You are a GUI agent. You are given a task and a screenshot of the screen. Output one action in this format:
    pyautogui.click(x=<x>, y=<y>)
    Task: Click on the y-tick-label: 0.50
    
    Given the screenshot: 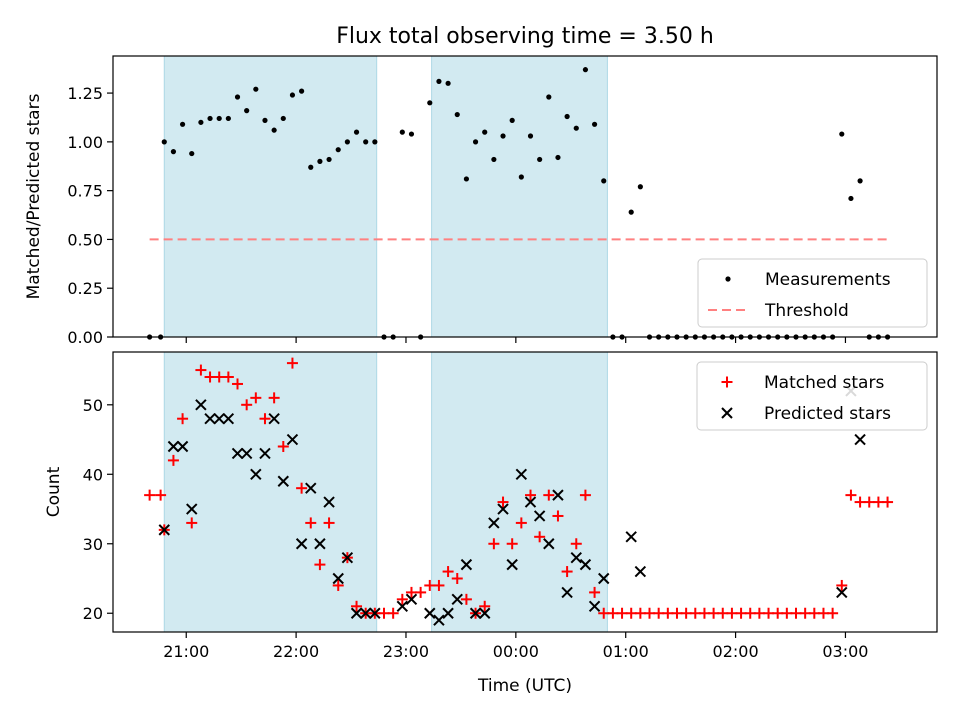 What is the action you would take?
    pyautogui.click(x=85, y=239)
    